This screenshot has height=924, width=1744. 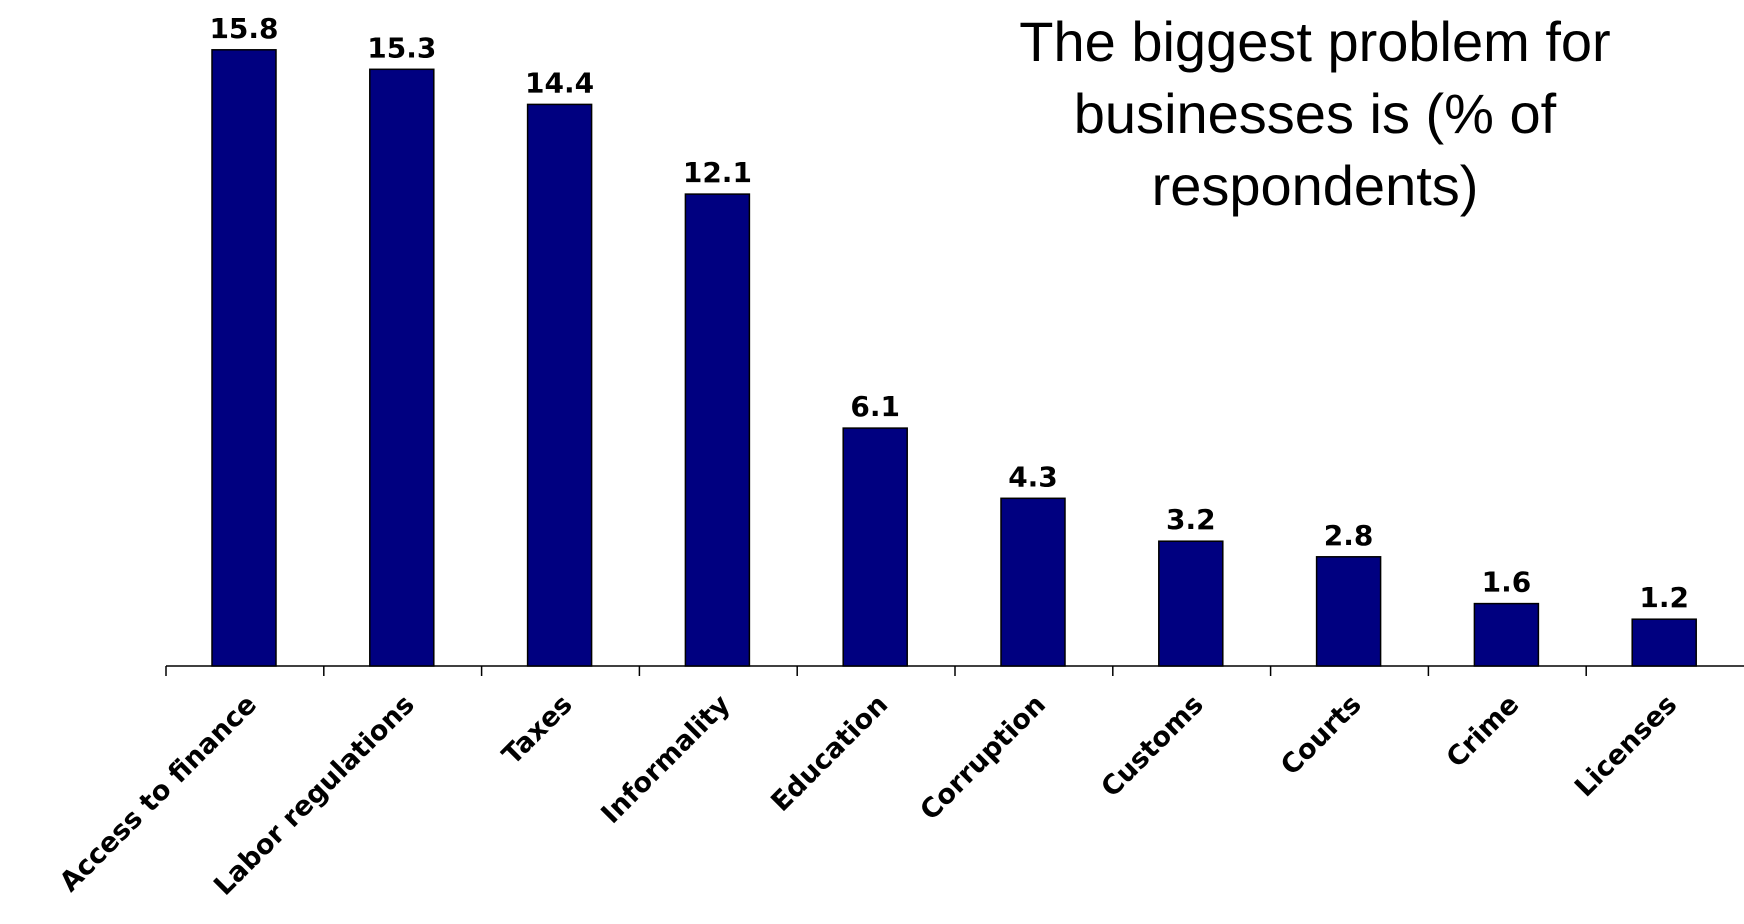 I want to click on data-label: 1.6, so click(x=1507, y=582).